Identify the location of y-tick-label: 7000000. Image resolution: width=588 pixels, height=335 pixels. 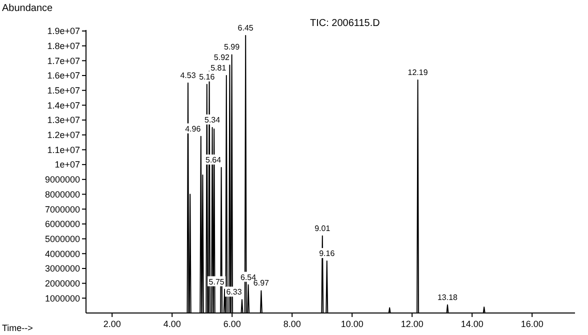
(62, 209).